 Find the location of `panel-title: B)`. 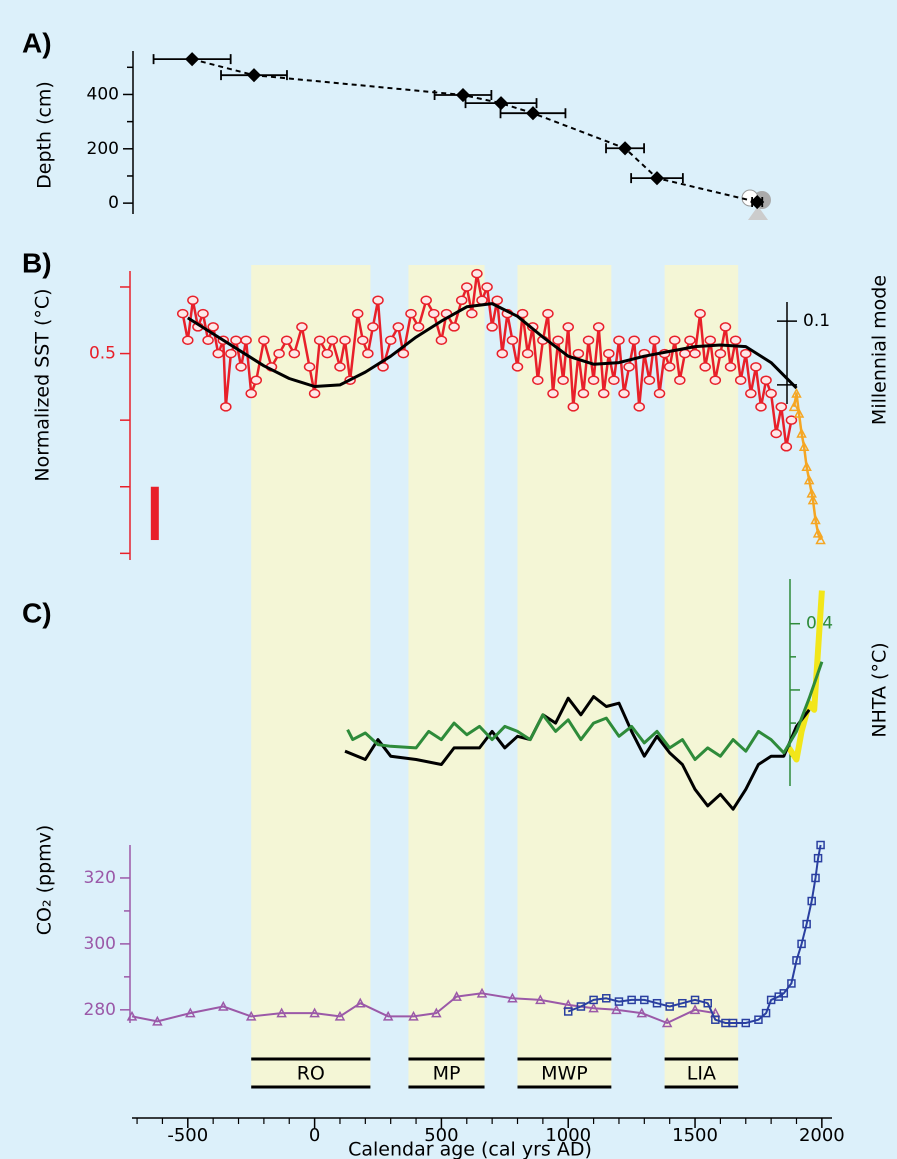

panel-title: B) is located at coordinates (37, 262).